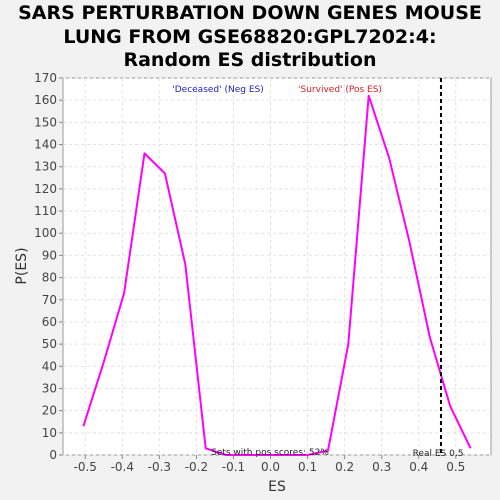 This screenshot has width=500, height=500. I want to click on real-es-annotation: Real ES 0.5, so click(438, 454).